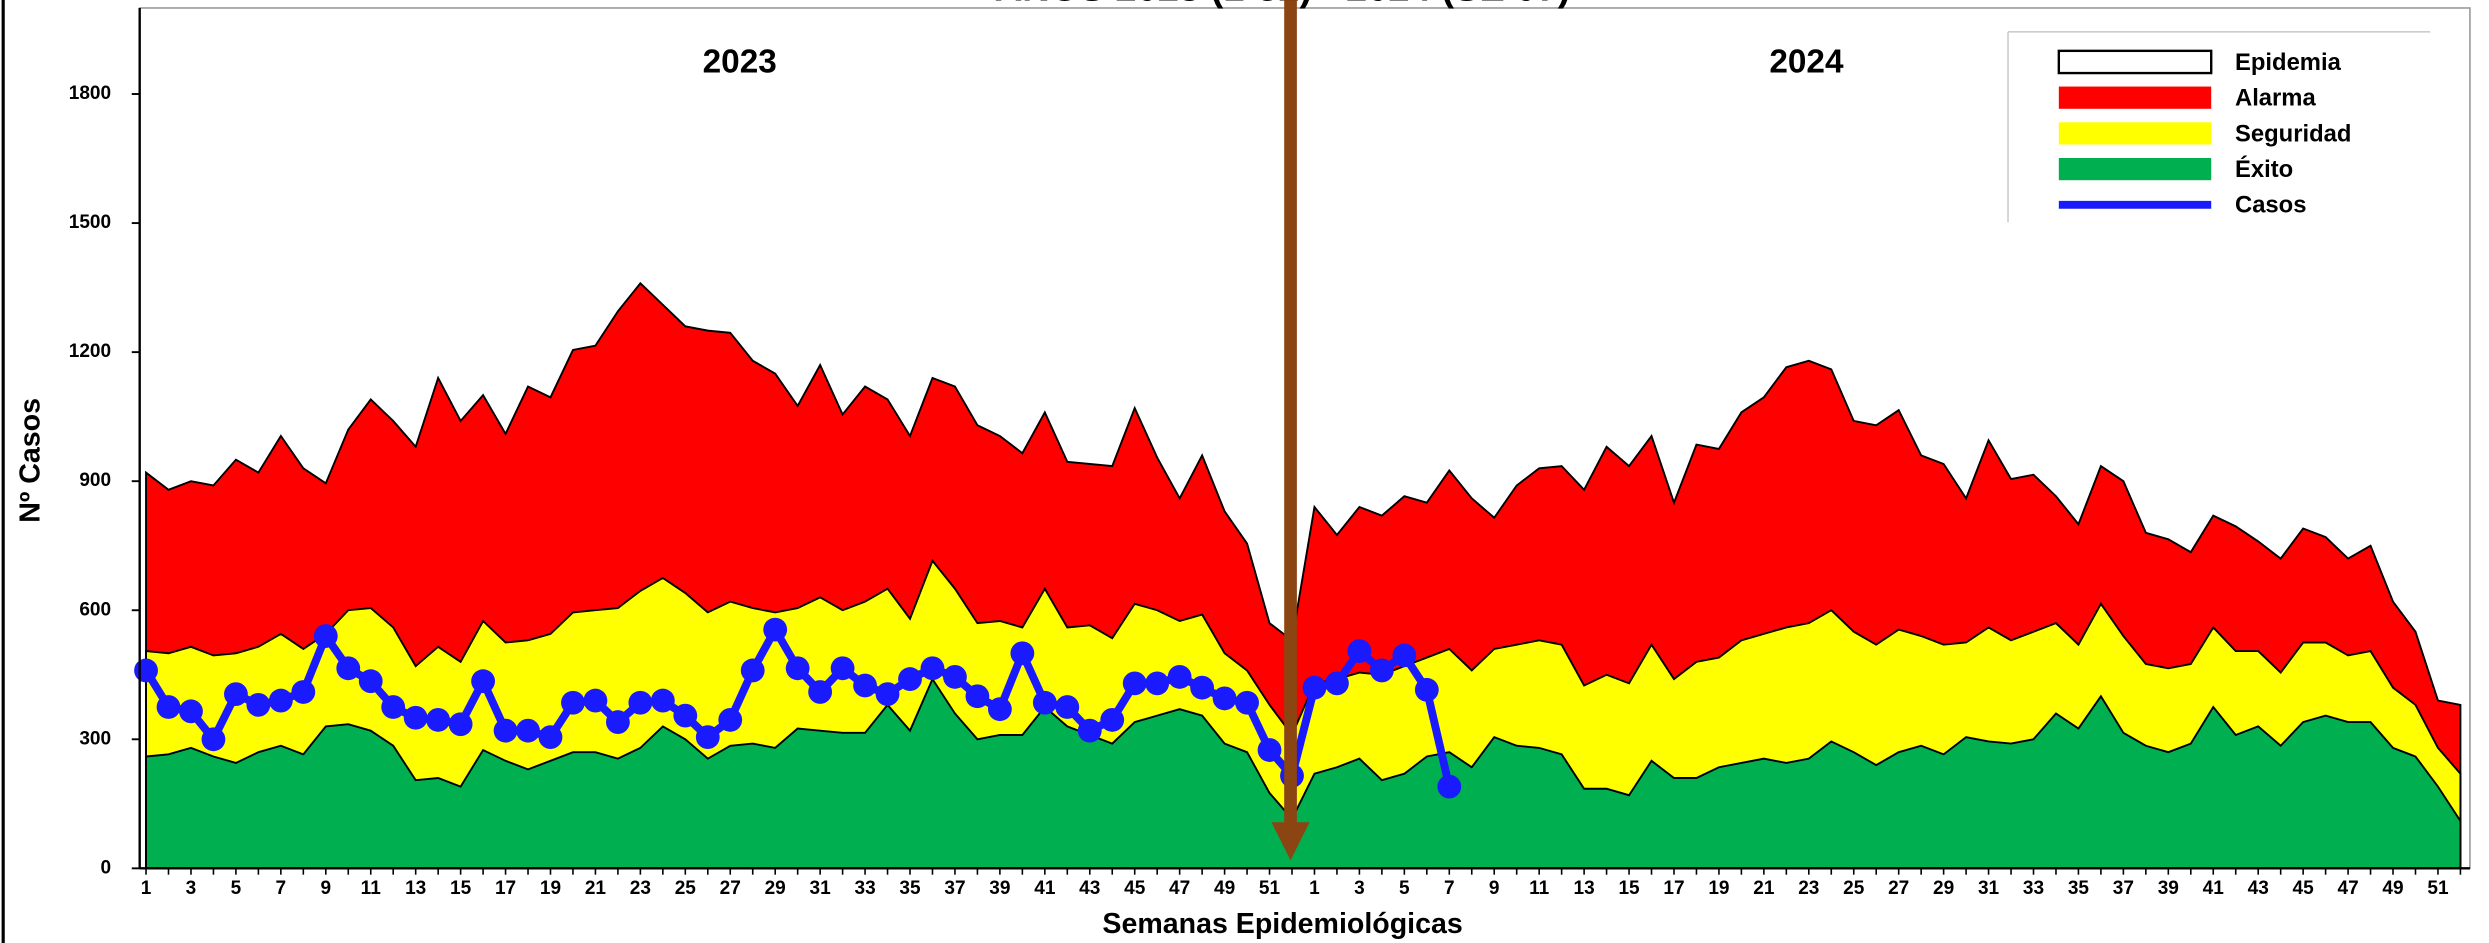  What do you see at coordinates (95, 738) in the screenshot?
I see `y-tick-label: 300` at bounding box center [95, 738].